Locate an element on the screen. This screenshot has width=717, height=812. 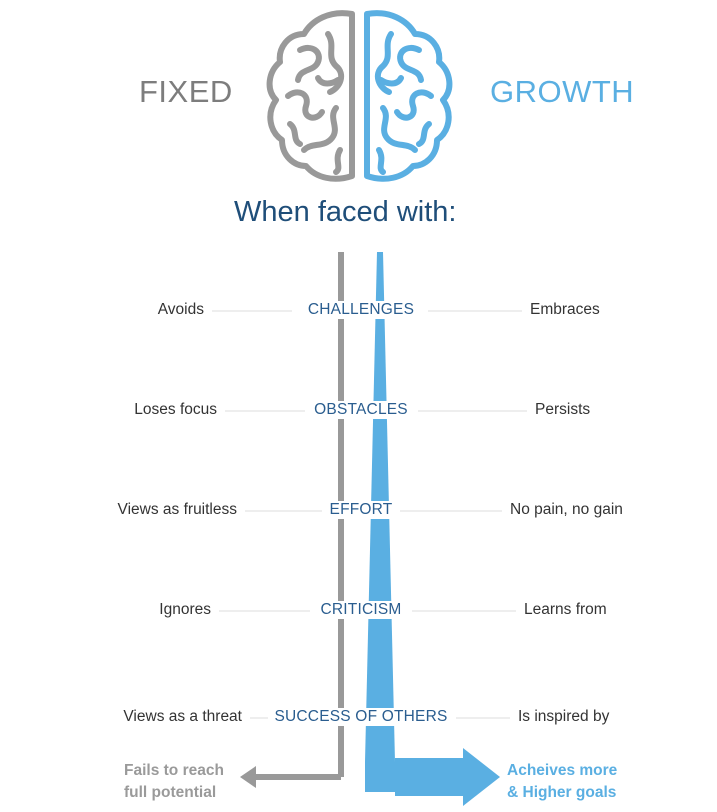
situation-label: OBSTACLES is located at coordinates (361, 410).